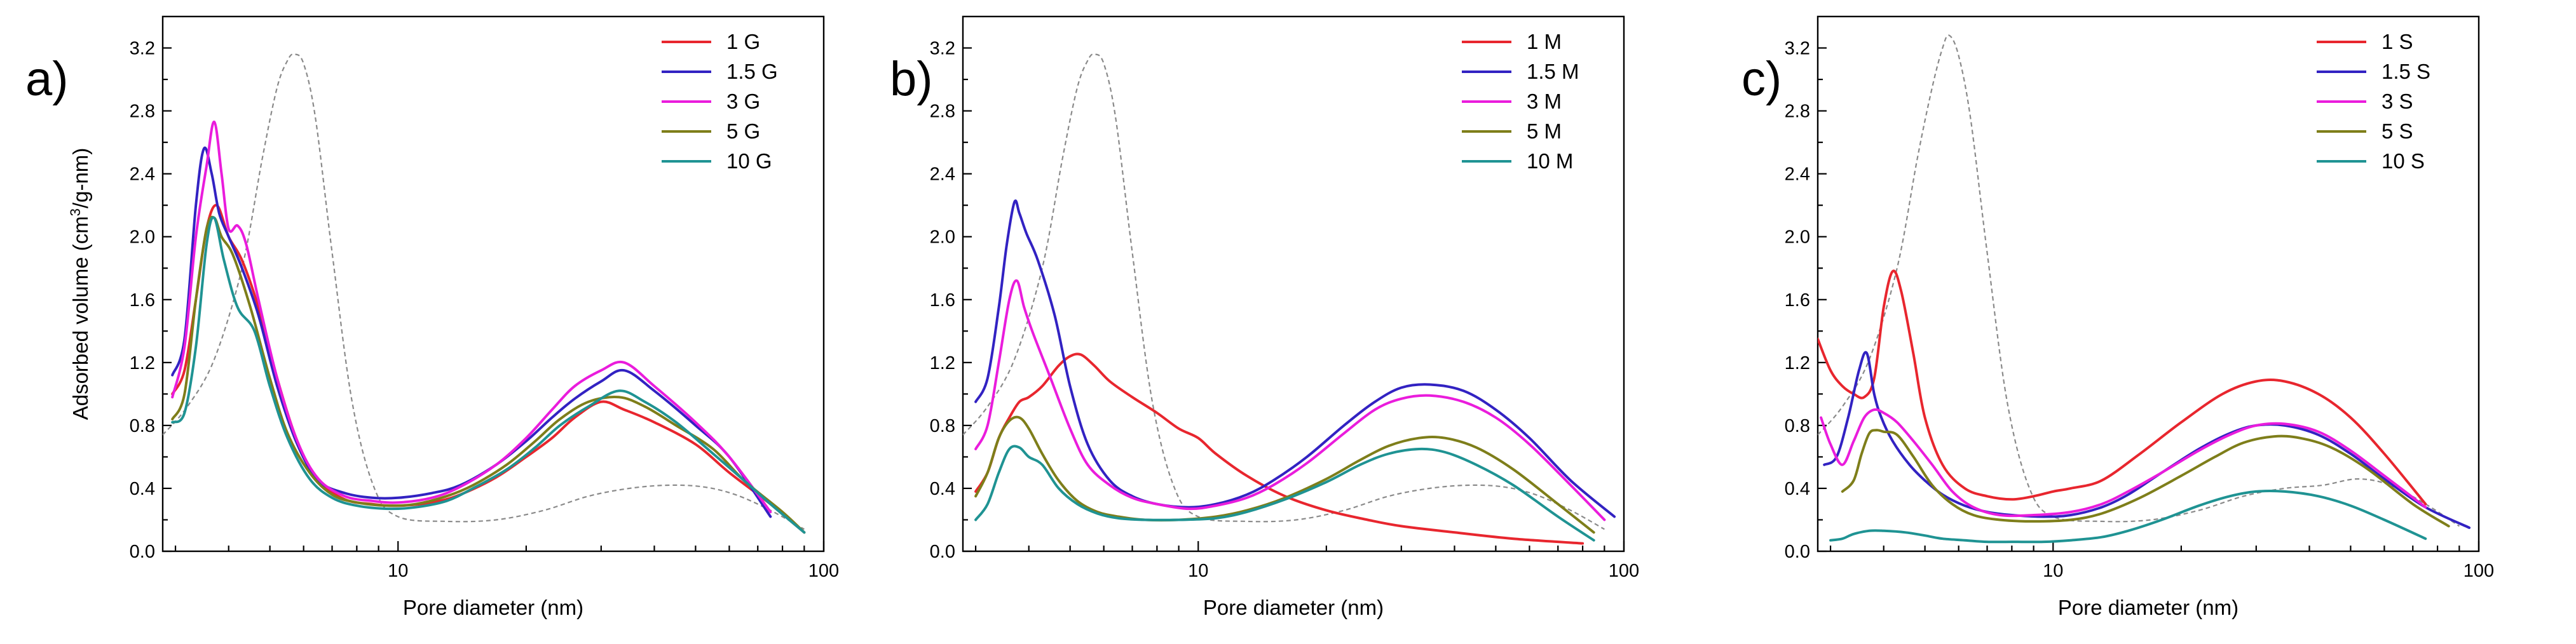 This screenshot has height=644, width=2576. What do you see at coordinates (488, 375) in the screenshot?
I see `series-line-10-G` at bounding box center [488, 375].